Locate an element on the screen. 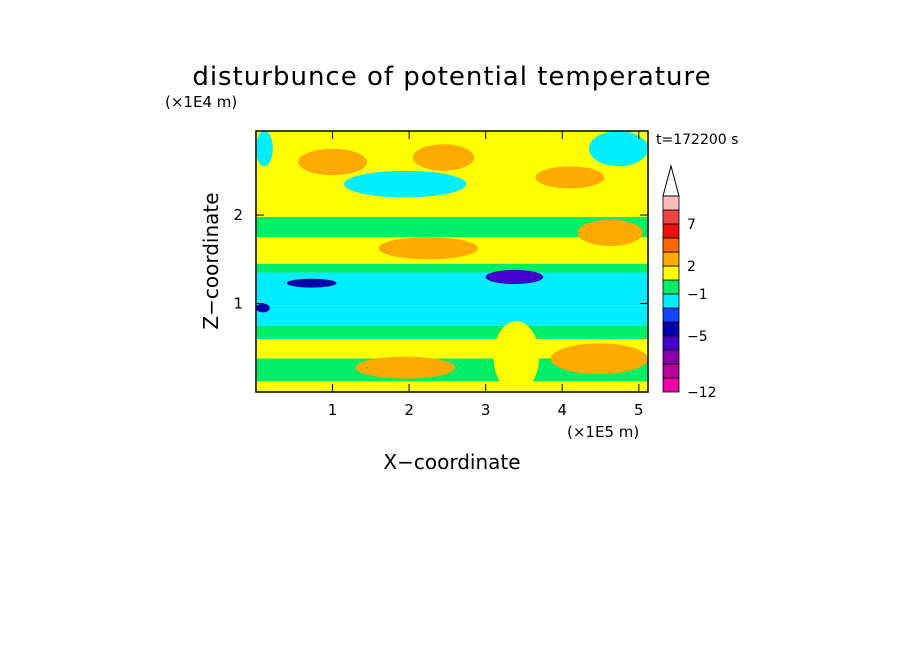 This screenshot has width=904, height=654. colorbar-tick-label: −12 is located at coordinates (702, 393).